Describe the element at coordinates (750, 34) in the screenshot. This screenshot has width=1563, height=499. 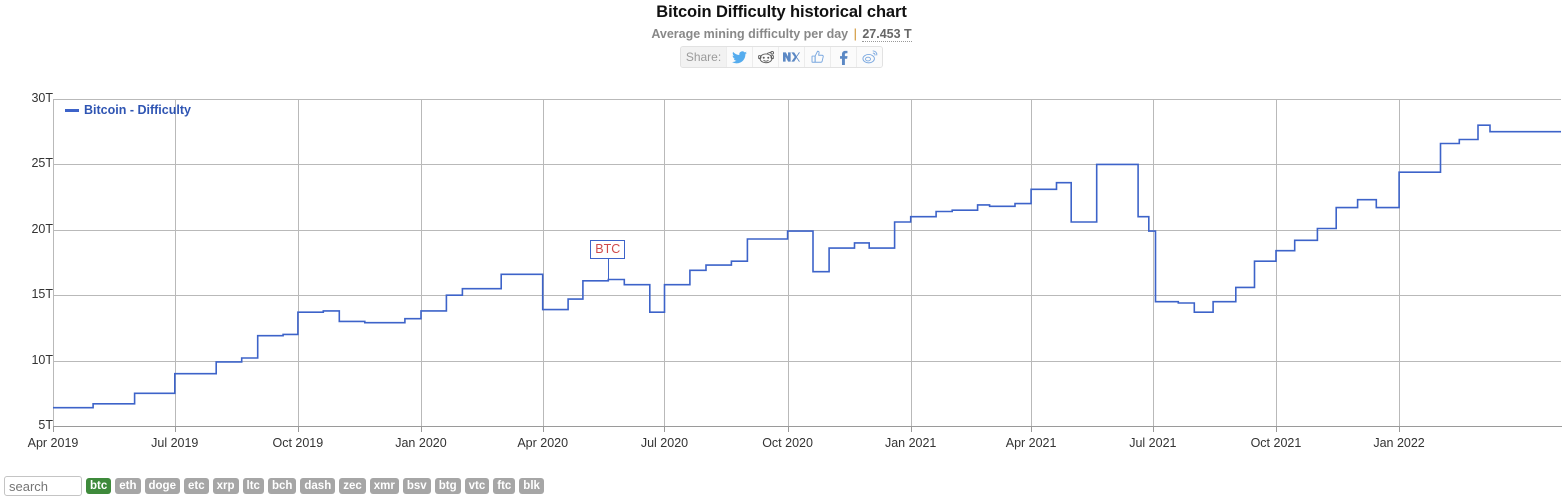
I see `subtitle-text: Average mining difficulty per day` at that location.